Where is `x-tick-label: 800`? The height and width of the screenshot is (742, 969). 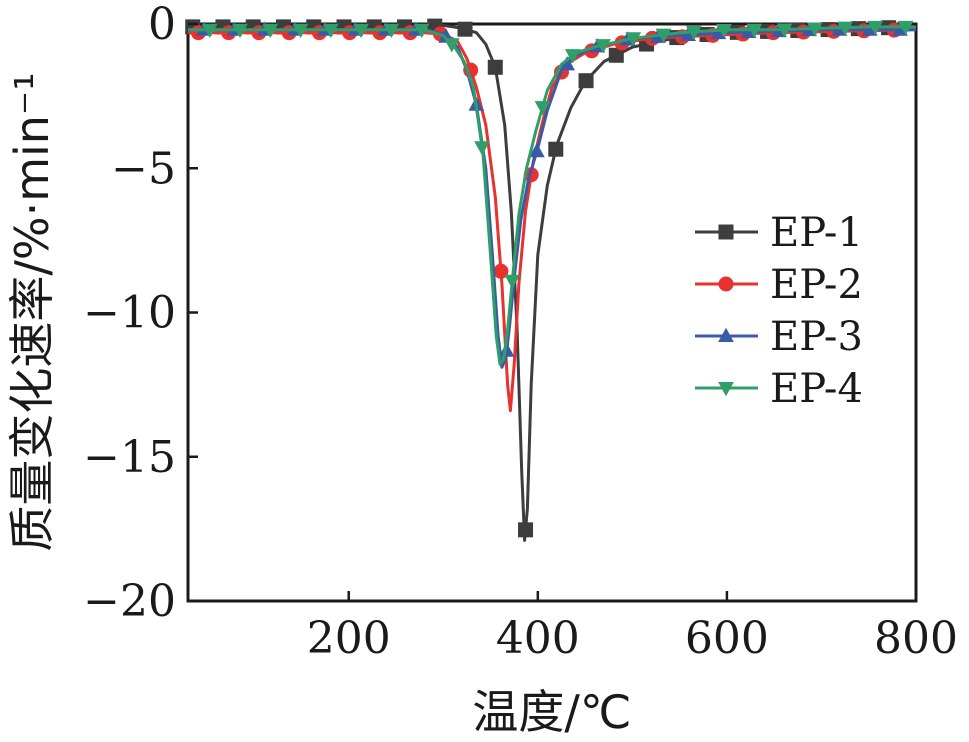 x-tick-label: 800 is located at coordinates (916, 638).